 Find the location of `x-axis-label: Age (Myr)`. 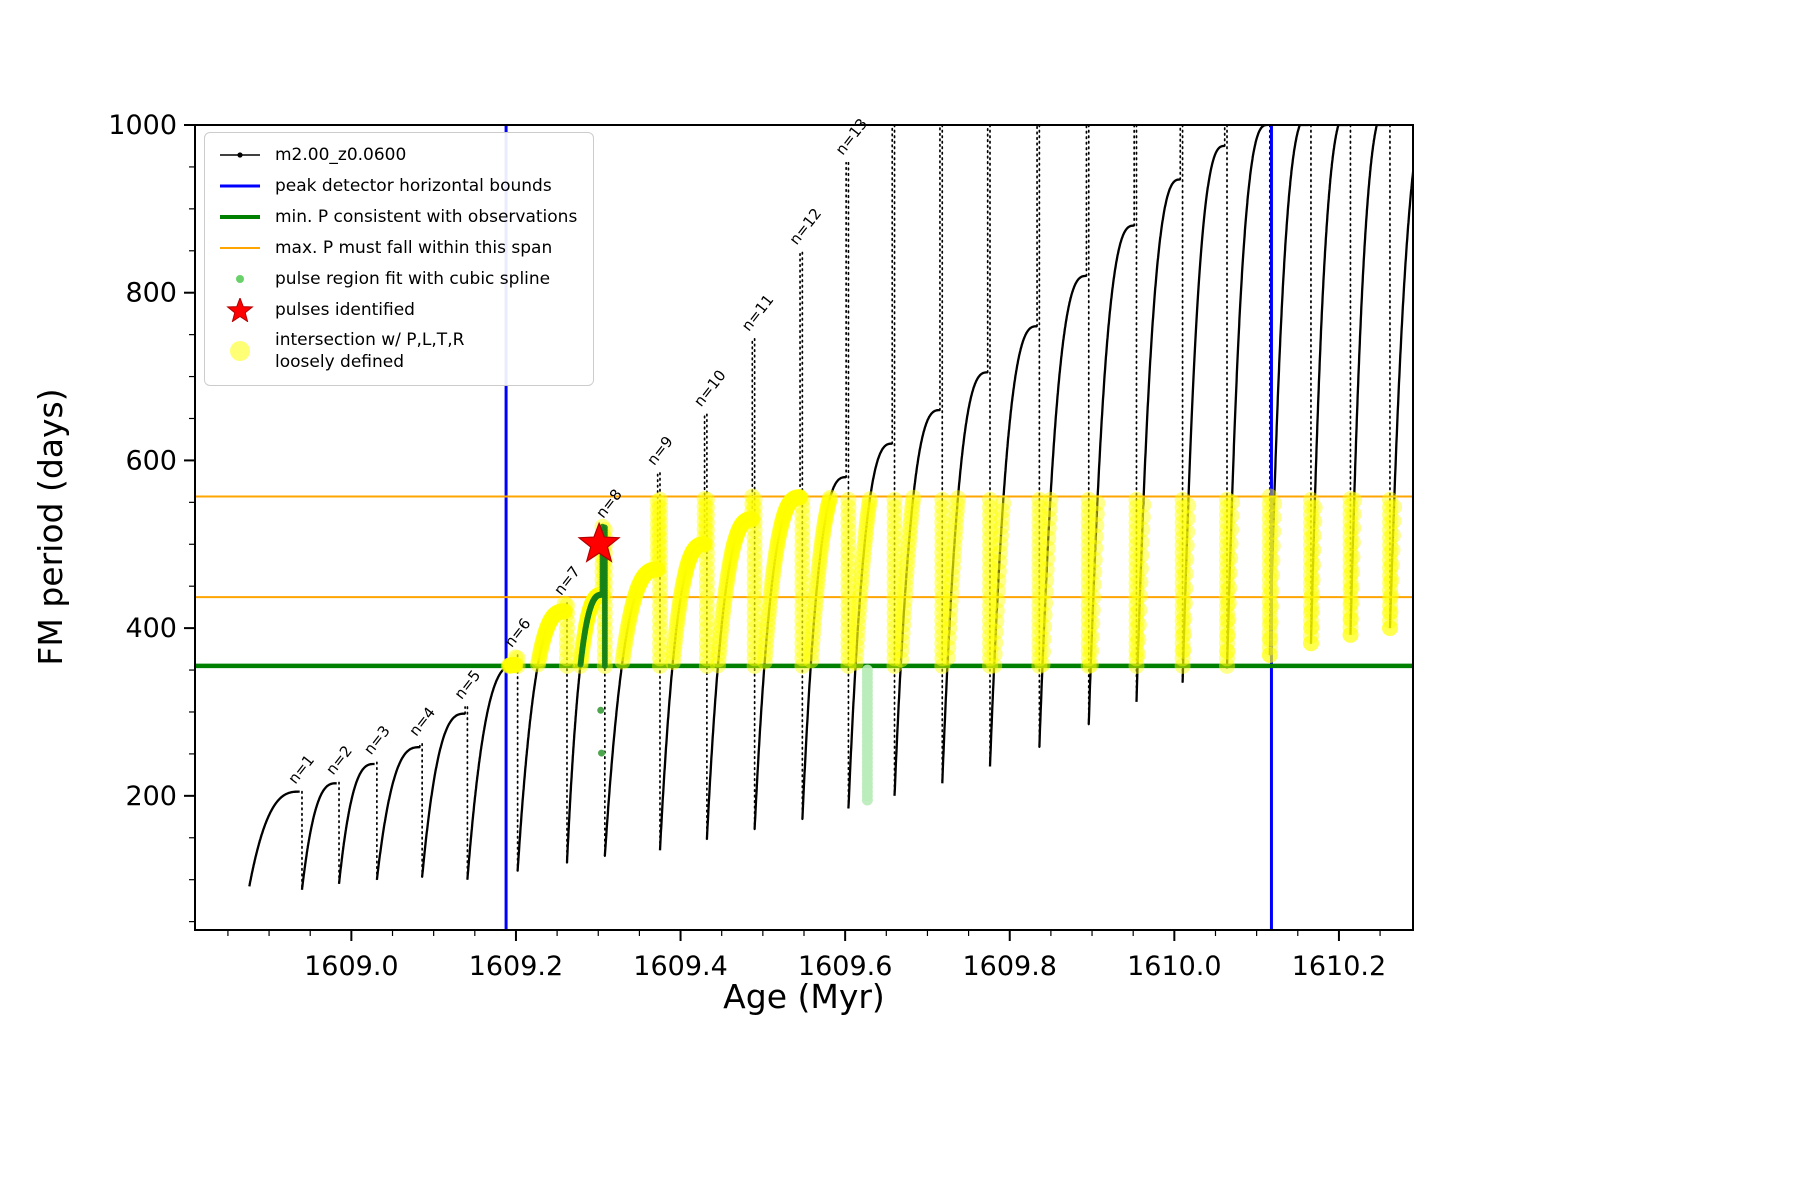

x-axis-label: Age (Myr) is located at coordinates (804, 996).